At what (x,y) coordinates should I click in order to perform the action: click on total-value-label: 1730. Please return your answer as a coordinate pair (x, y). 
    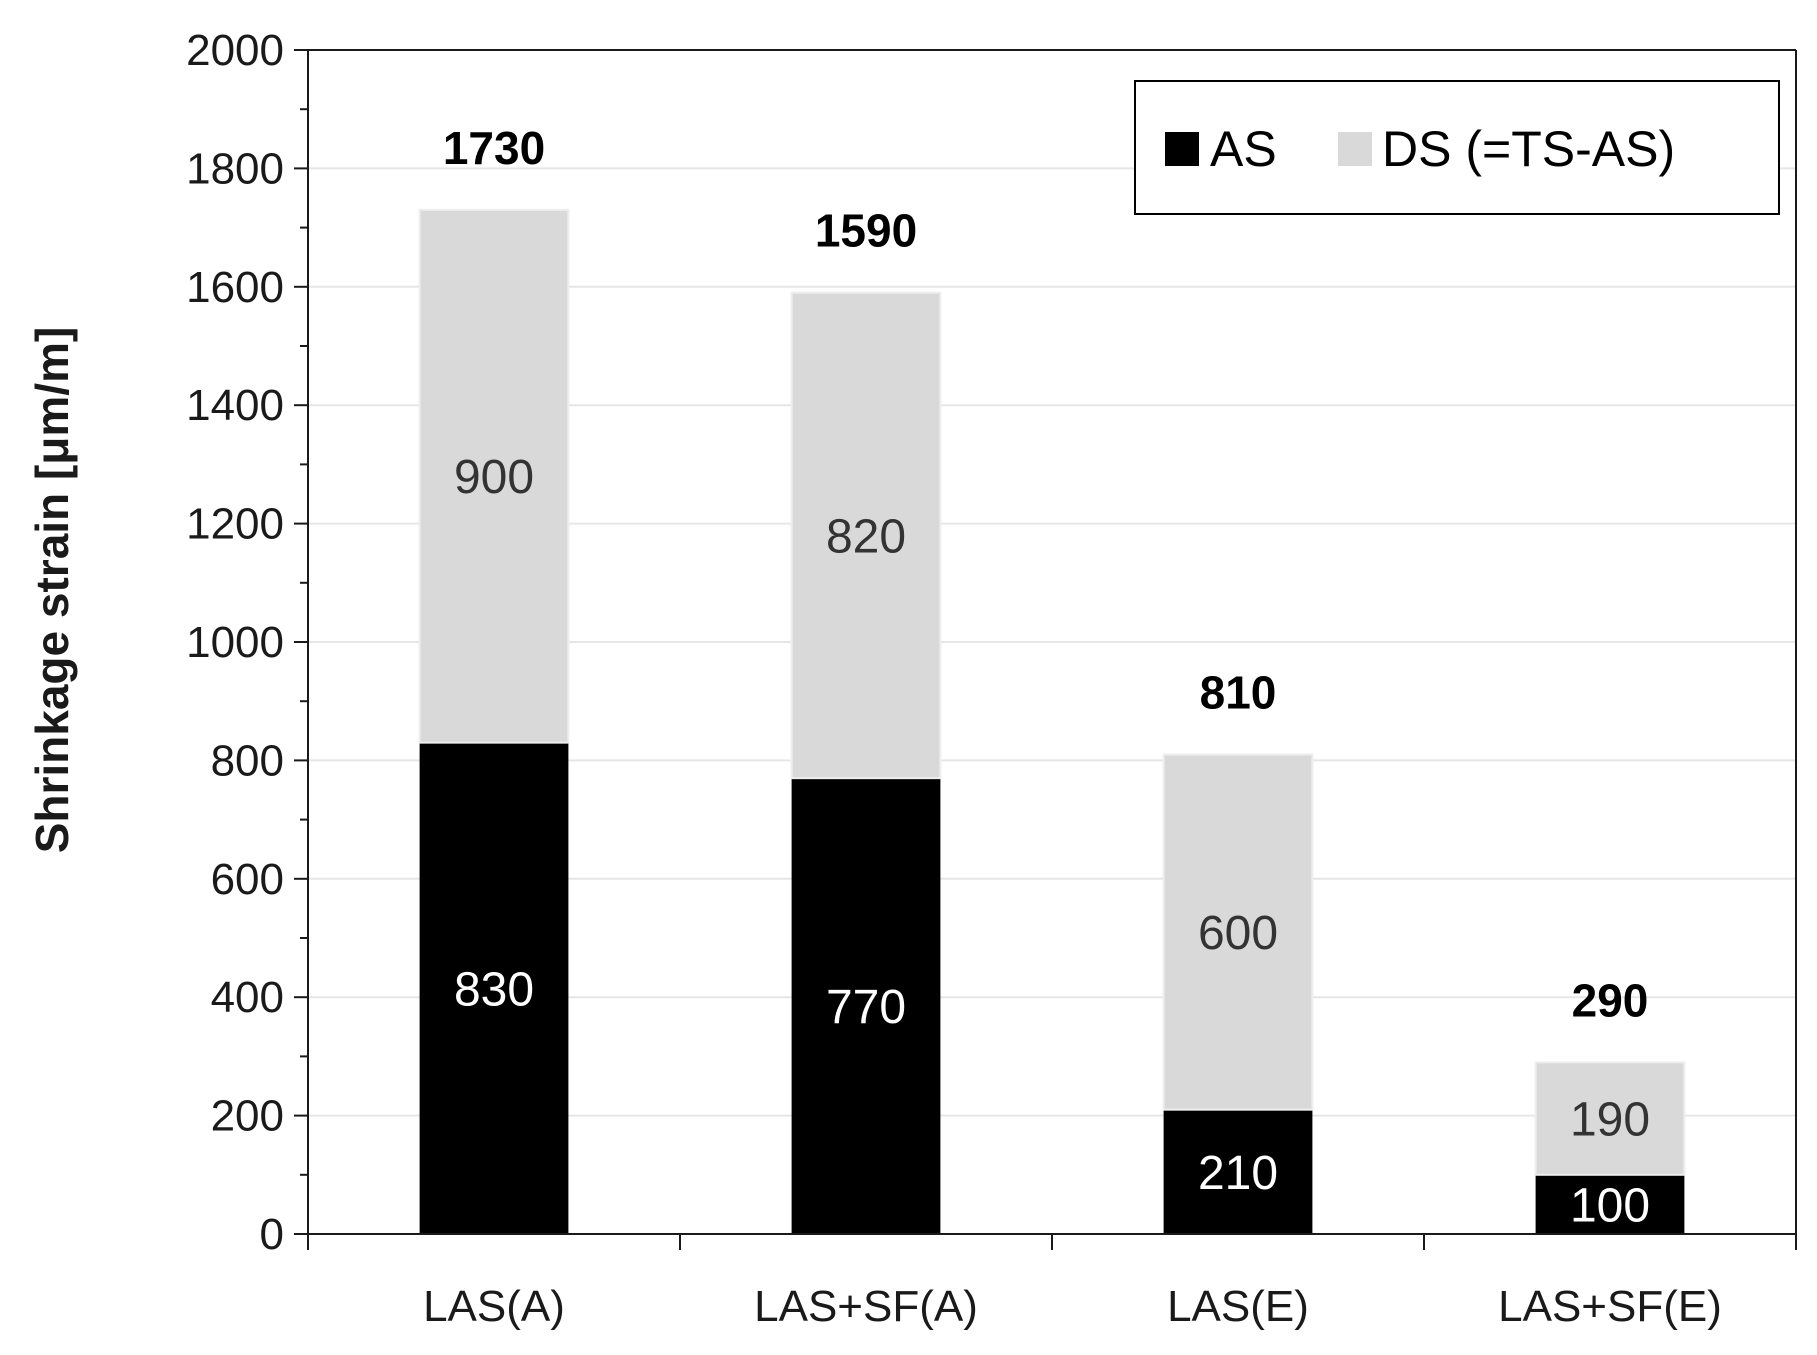
    Looking at the image, I should click on (494, 148).